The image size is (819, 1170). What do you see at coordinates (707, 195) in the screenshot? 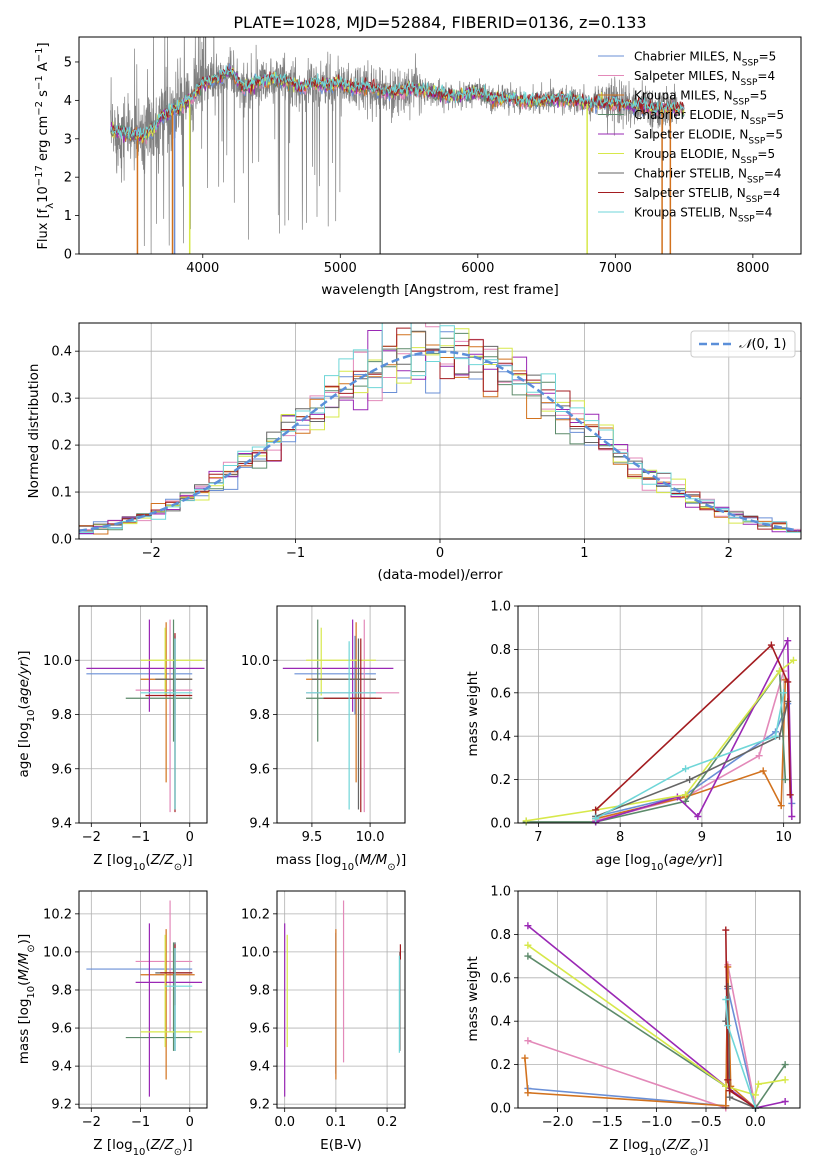
I see `legend-label-salpeter-stelib: Salpeter STELIB, NSSP=4` at bounding box center [707, 195].